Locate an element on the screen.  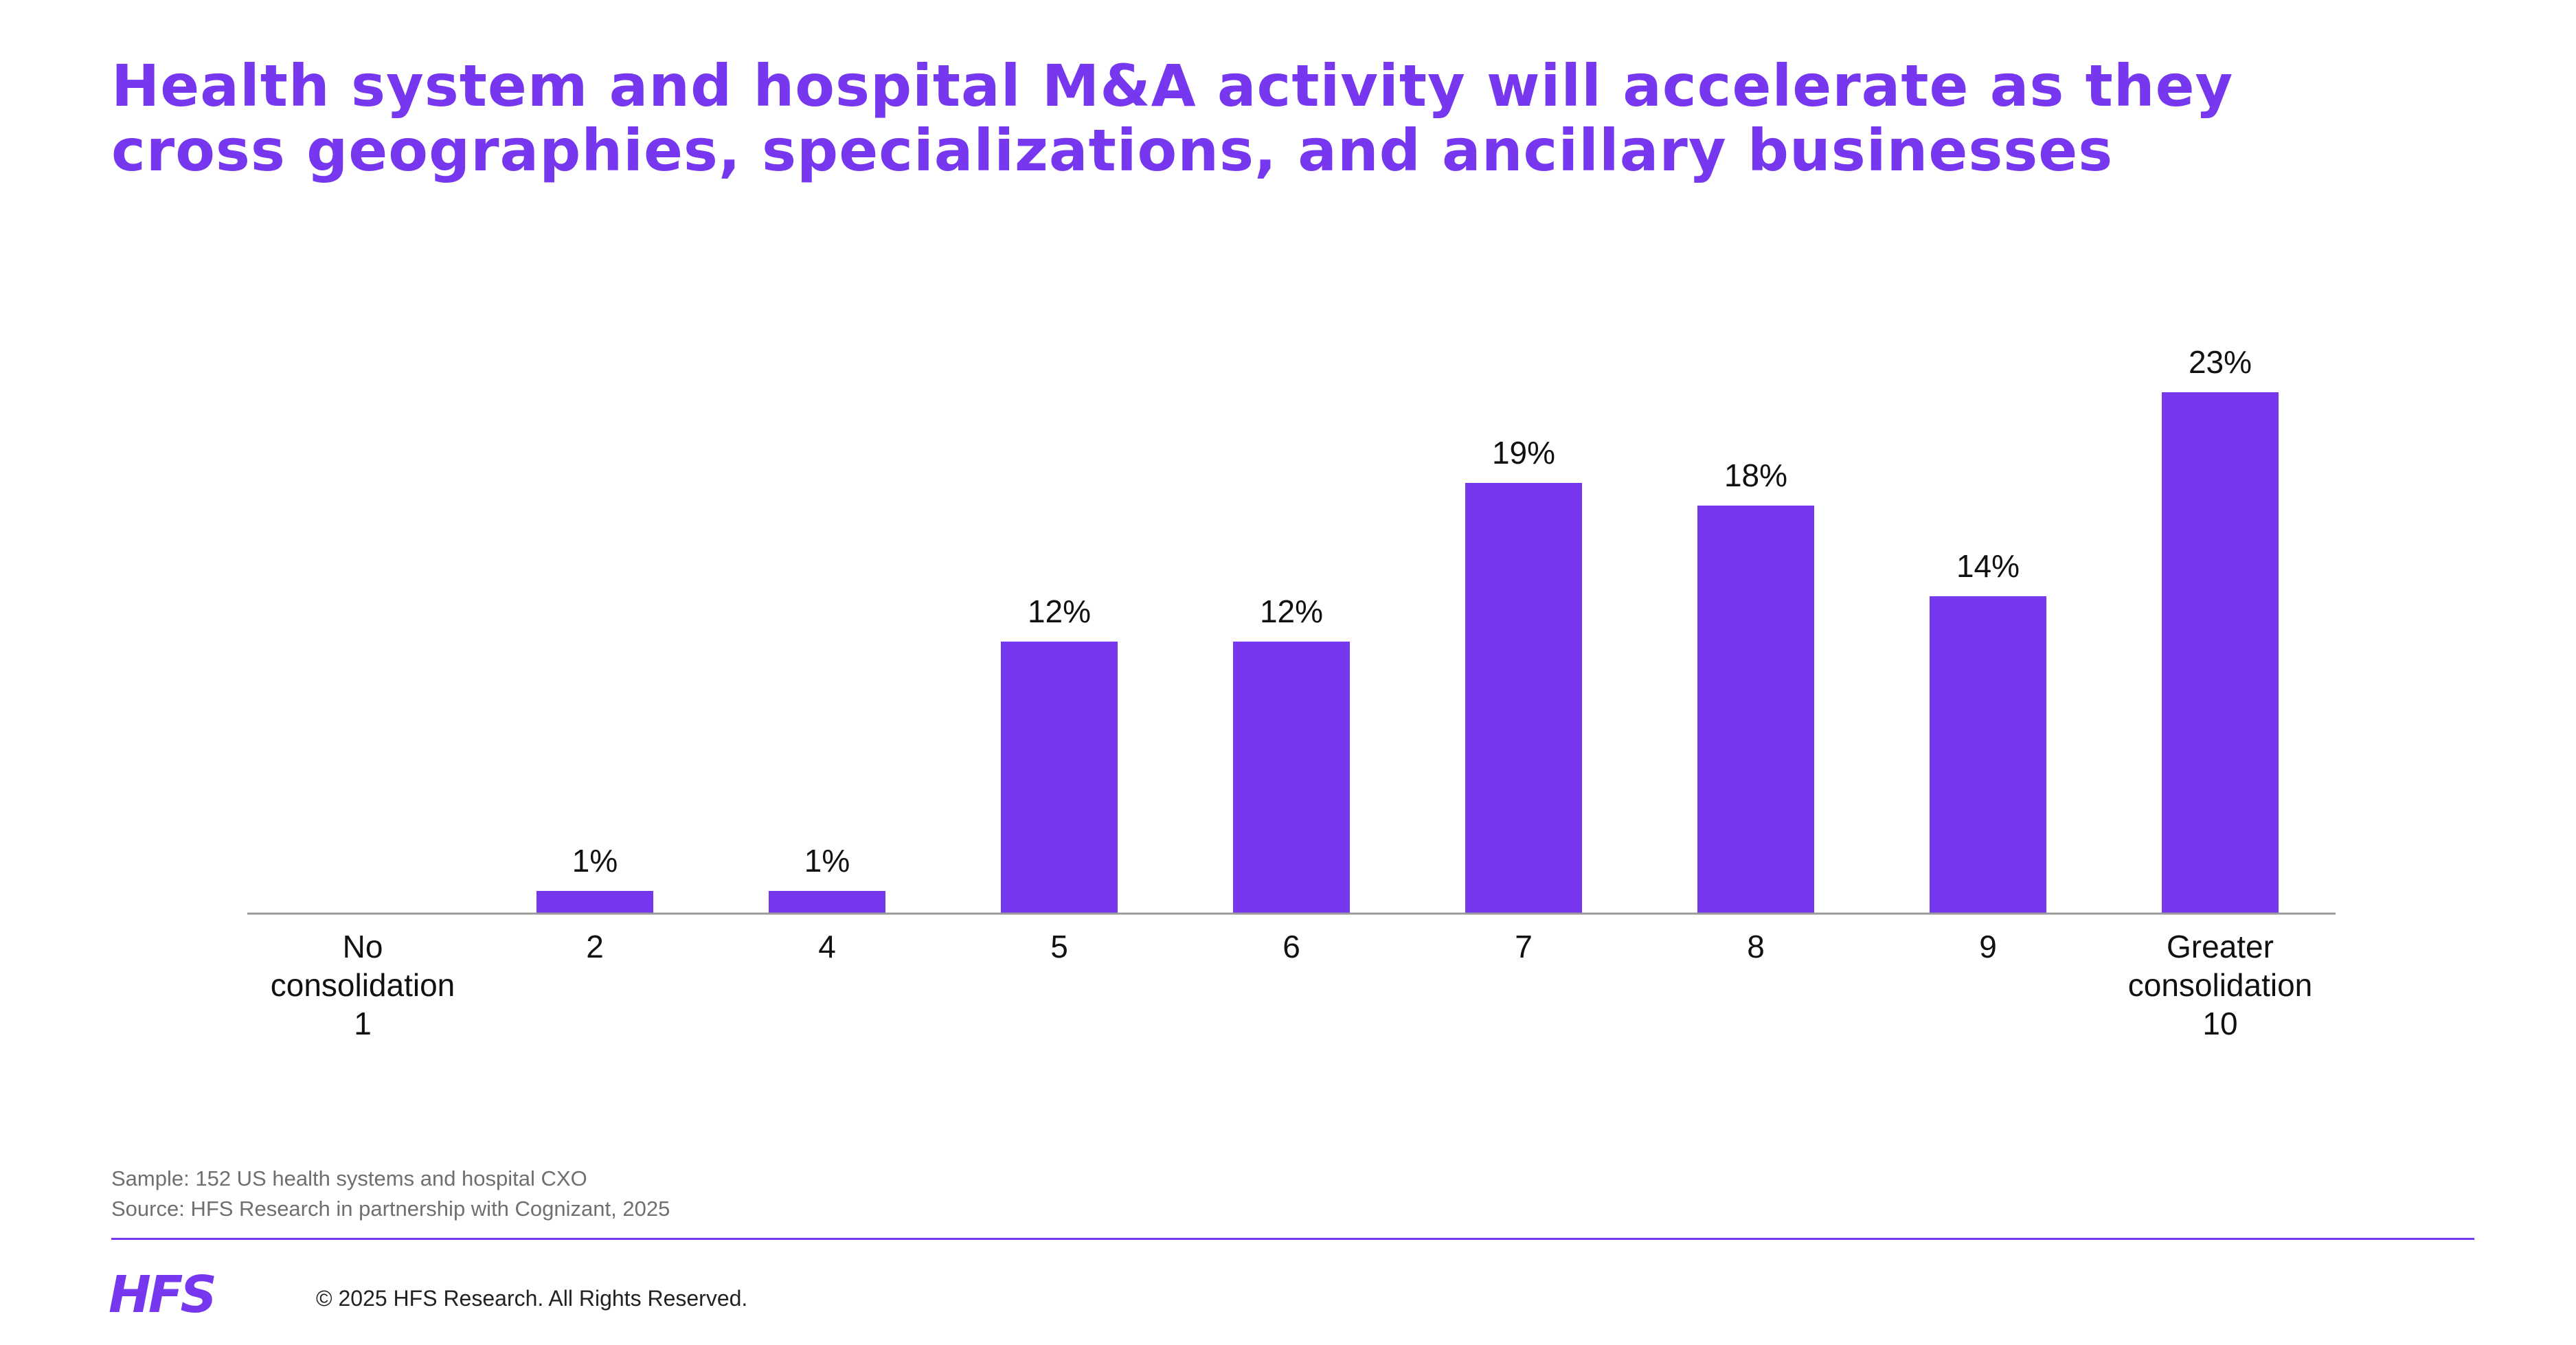
data-label: 23% is located at coordinates (2220, 362).